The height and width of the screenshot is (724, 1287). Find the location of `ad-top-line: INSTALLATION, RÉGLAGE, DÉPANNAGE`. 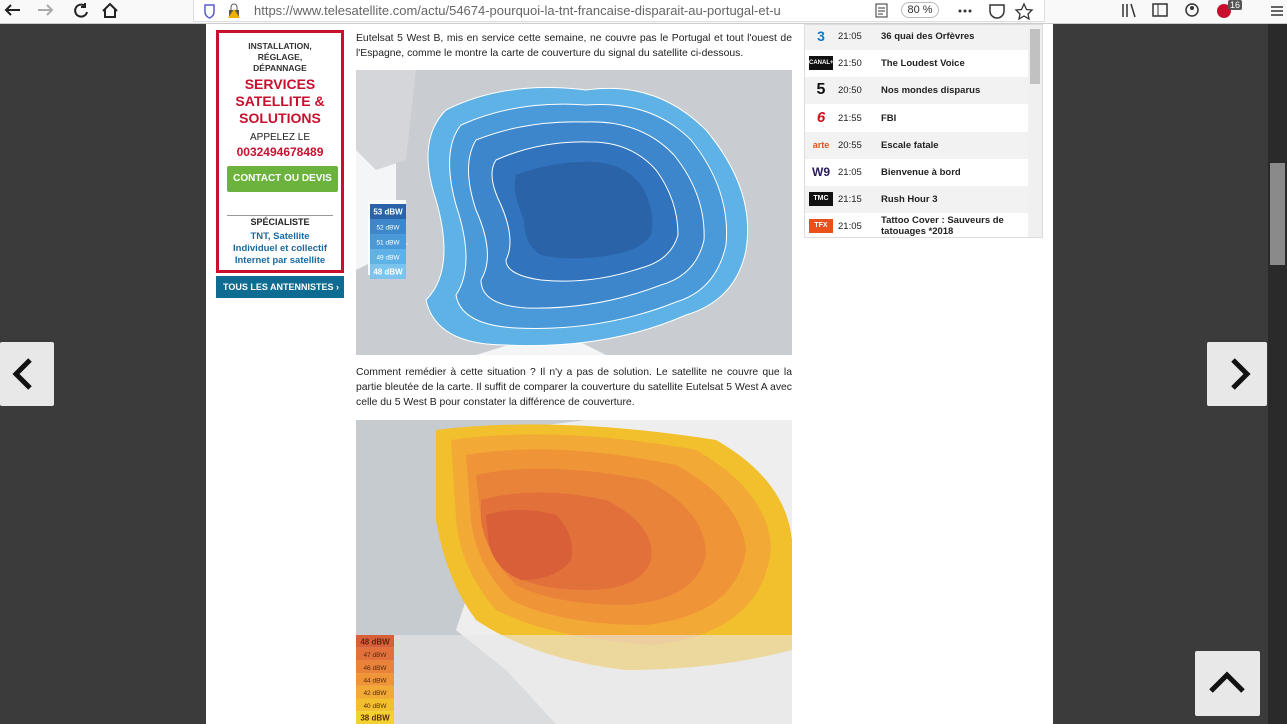

ad-top-line: INSTALLATION, RÉGLAGE, DÉPANNAGE is located at coordinates (280, 57).